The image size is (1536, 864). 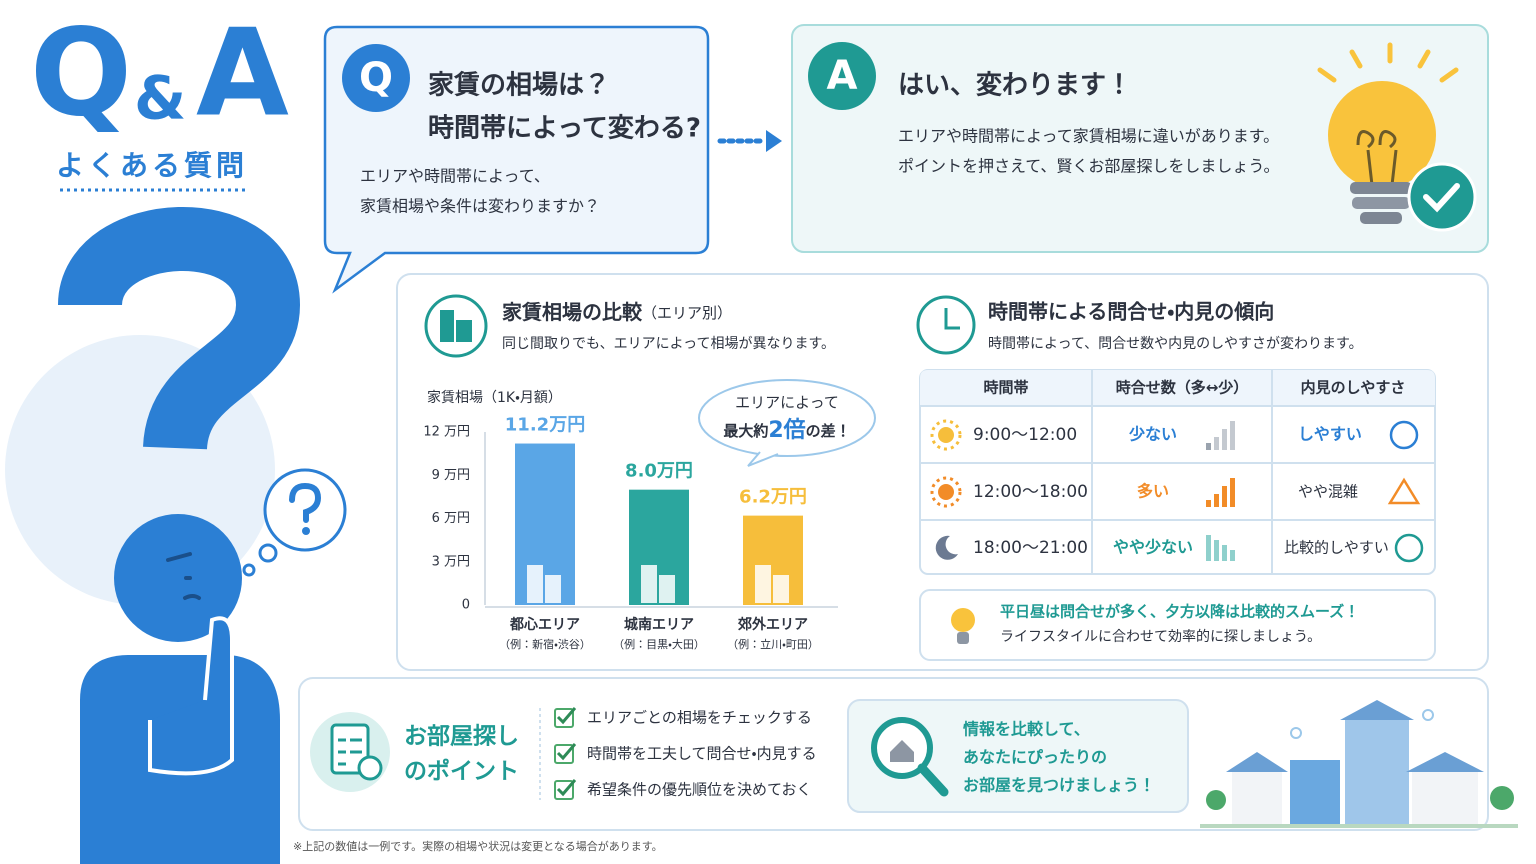 I want to click on table-header: 時合せ数（多↔少）, so click(x=1182, y=388).